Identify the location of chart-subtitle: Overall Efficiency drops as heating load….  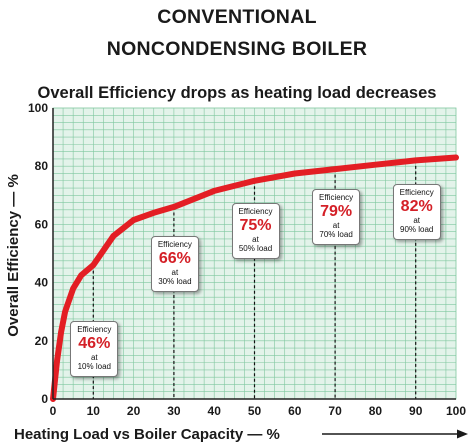
(237, 93).